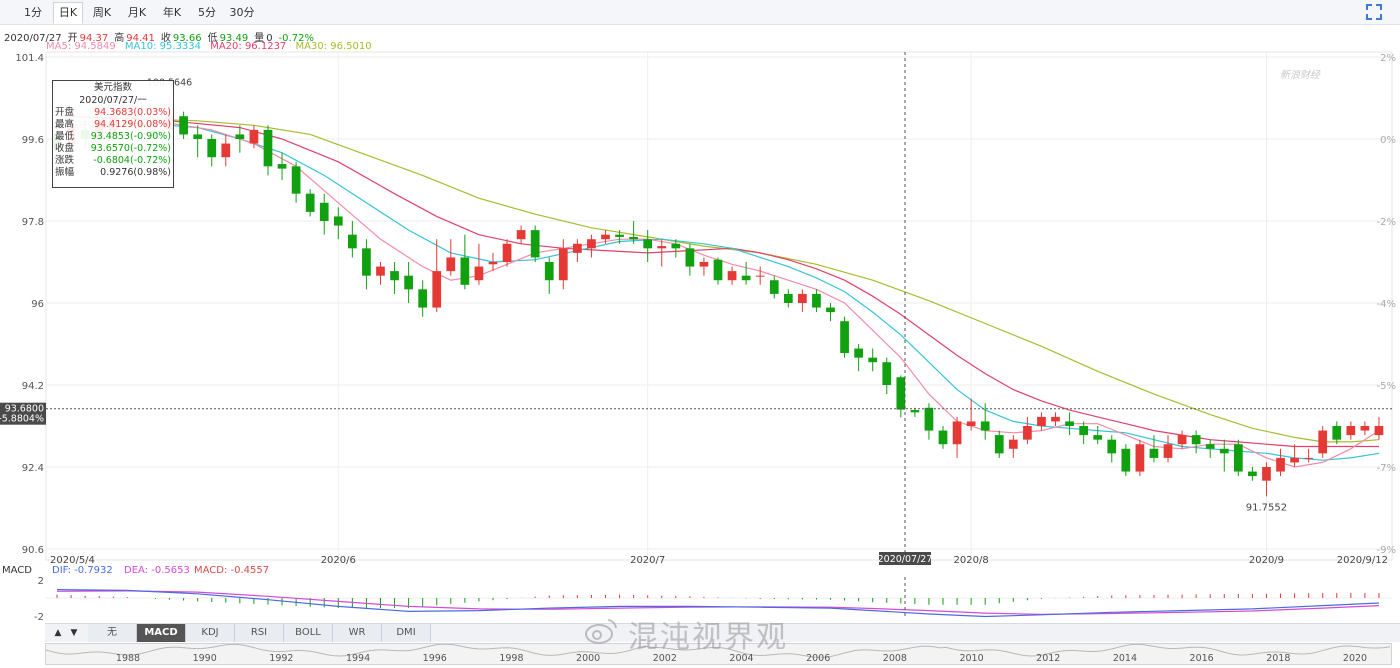 The image size is (1400, 668). Describe the element at coordinates (358, 658) in the screenshot. I see `navigator-year-label: 1994` at that location.